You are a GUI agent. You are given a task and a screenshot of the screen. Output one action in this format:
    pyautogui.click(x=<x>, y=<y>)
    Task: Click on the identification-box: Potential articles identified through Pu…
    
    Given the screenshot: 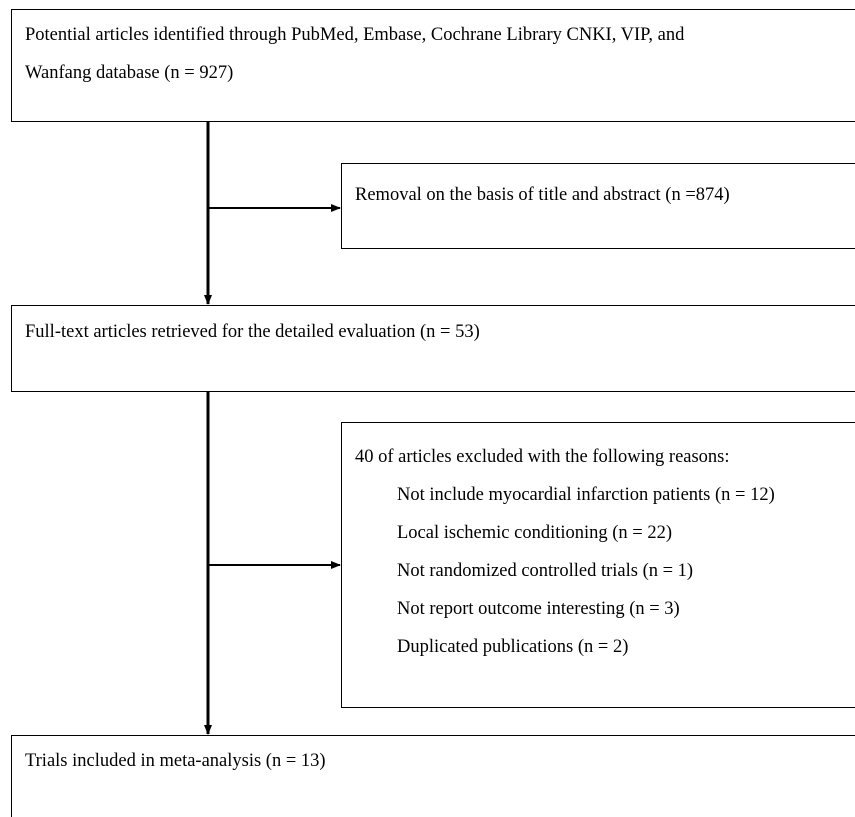 What is the action you would take?
    pyautogui.click(x=433, y=65)
    